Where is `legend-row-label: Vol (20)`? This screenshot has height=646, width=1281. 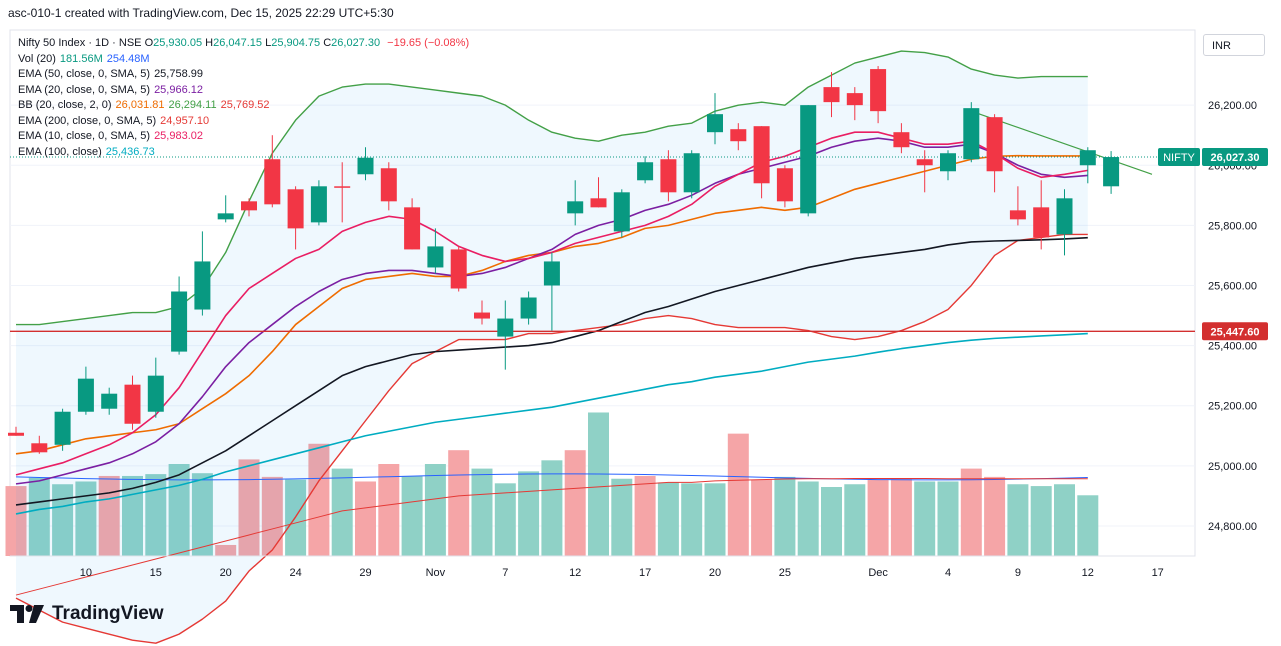
legend-row-label: Vol (20) is located at coordinates (37, 58).